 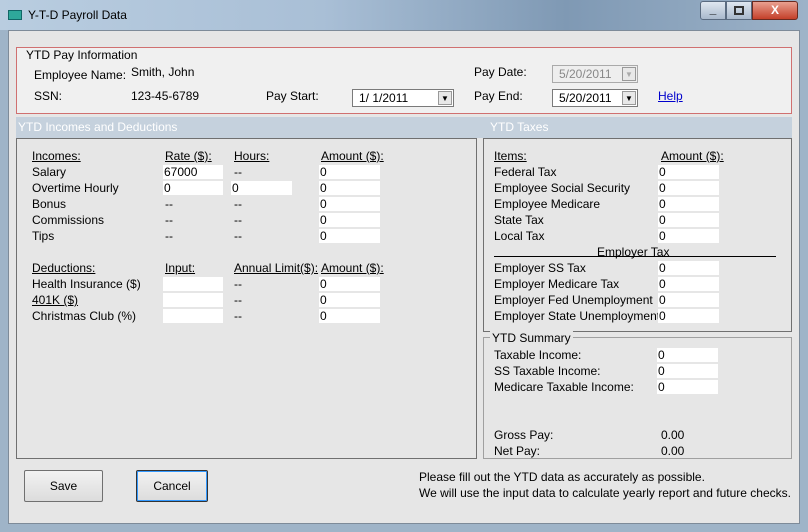 I want to click on taxes-items-header: Items:, so click(x=510, y=156).